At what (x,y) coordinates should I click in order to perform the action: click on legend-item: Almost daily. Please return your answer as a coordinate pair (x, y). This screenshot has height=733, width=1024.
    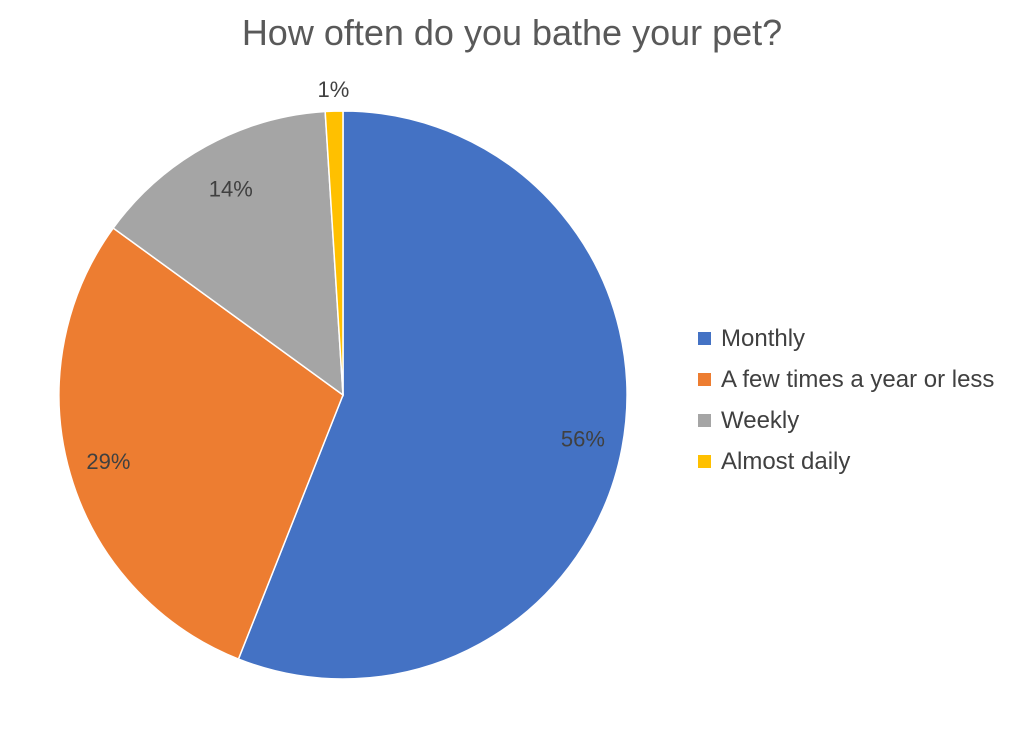
    Looking at the image, I should click on (846, 461).